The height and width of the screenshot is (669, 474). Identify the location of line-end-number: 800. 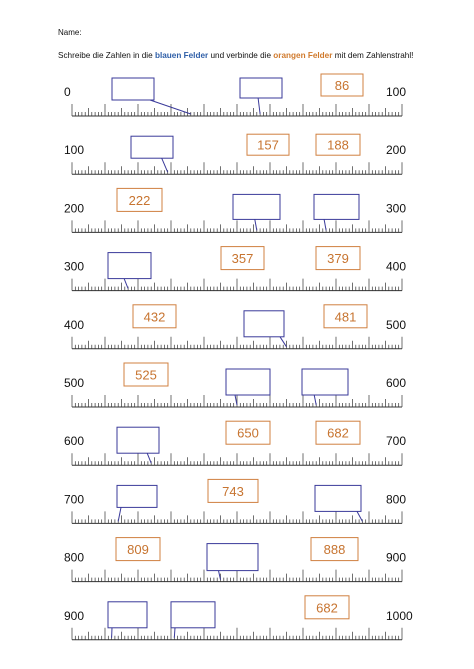
(396, 499).